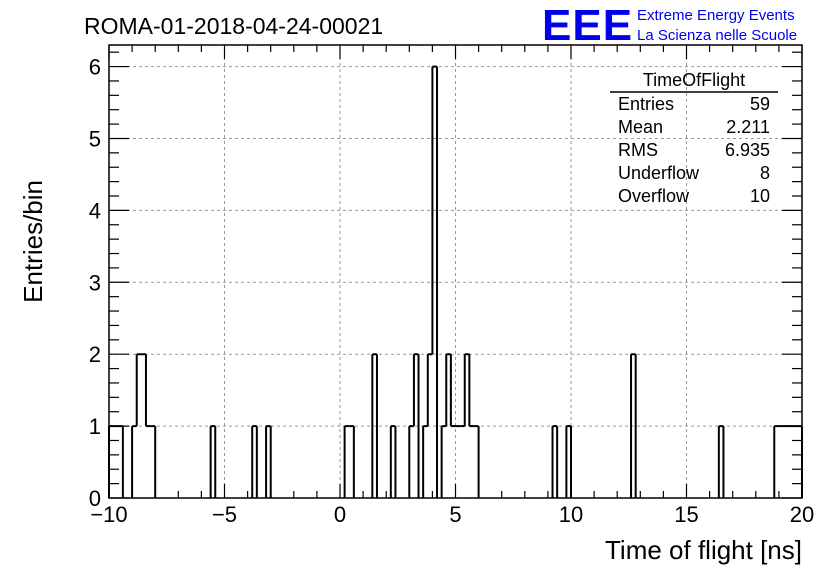 This screenshot has height=572, width=836. I want to click on x-tick-label: 10, so click(571, 514).